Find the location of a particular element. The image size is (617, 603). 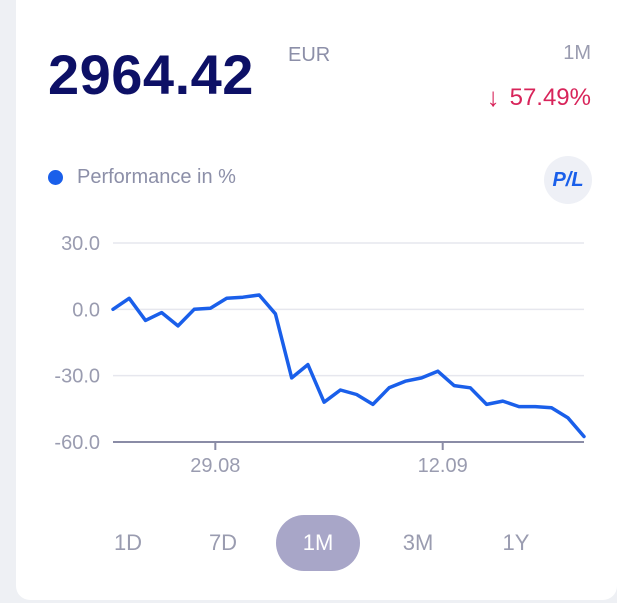

down-arrow-icon: ↓ is located at coordinates (493, 97).